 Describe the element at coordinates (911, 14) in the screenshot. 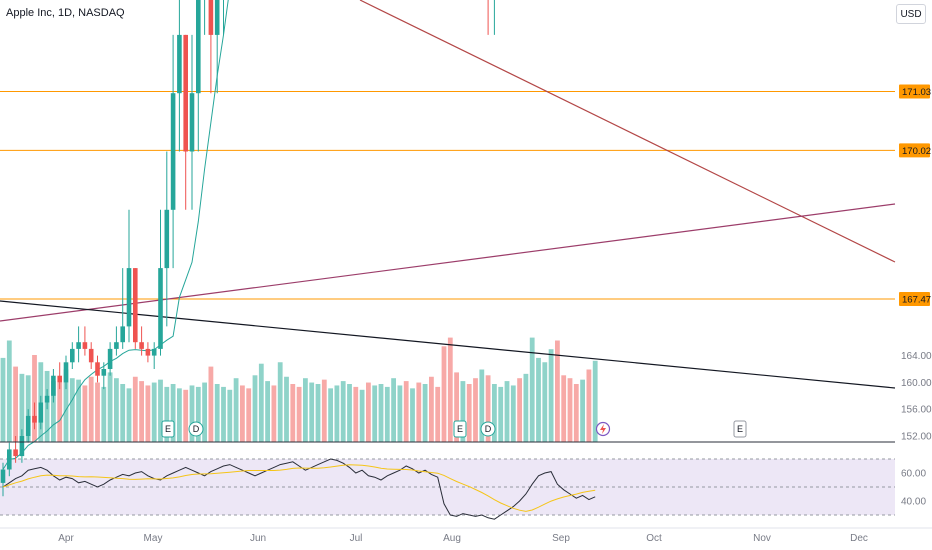

I see `currency-selector: USD` at that location.